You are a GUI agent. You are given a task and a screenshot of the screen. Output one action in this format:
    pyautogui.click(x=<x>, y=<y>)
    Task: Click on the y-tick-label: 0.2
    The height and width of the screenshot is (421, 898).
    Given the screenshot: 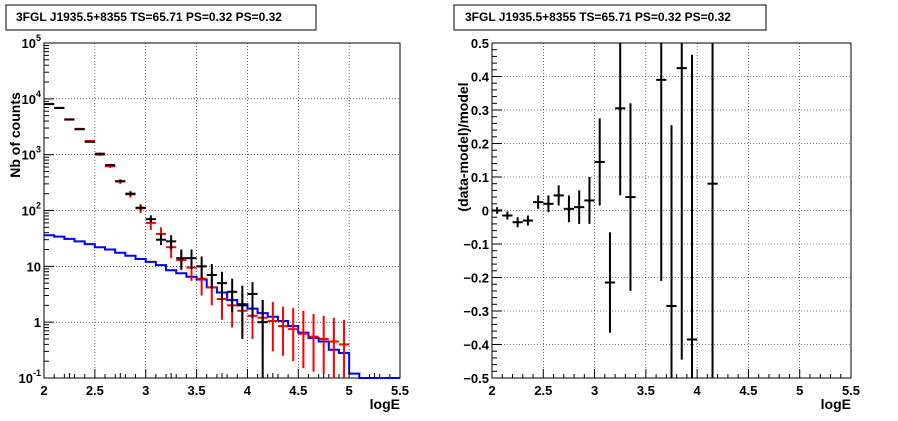 What is the action you would take?
    pyautogui.click(x=480, y=144)
    